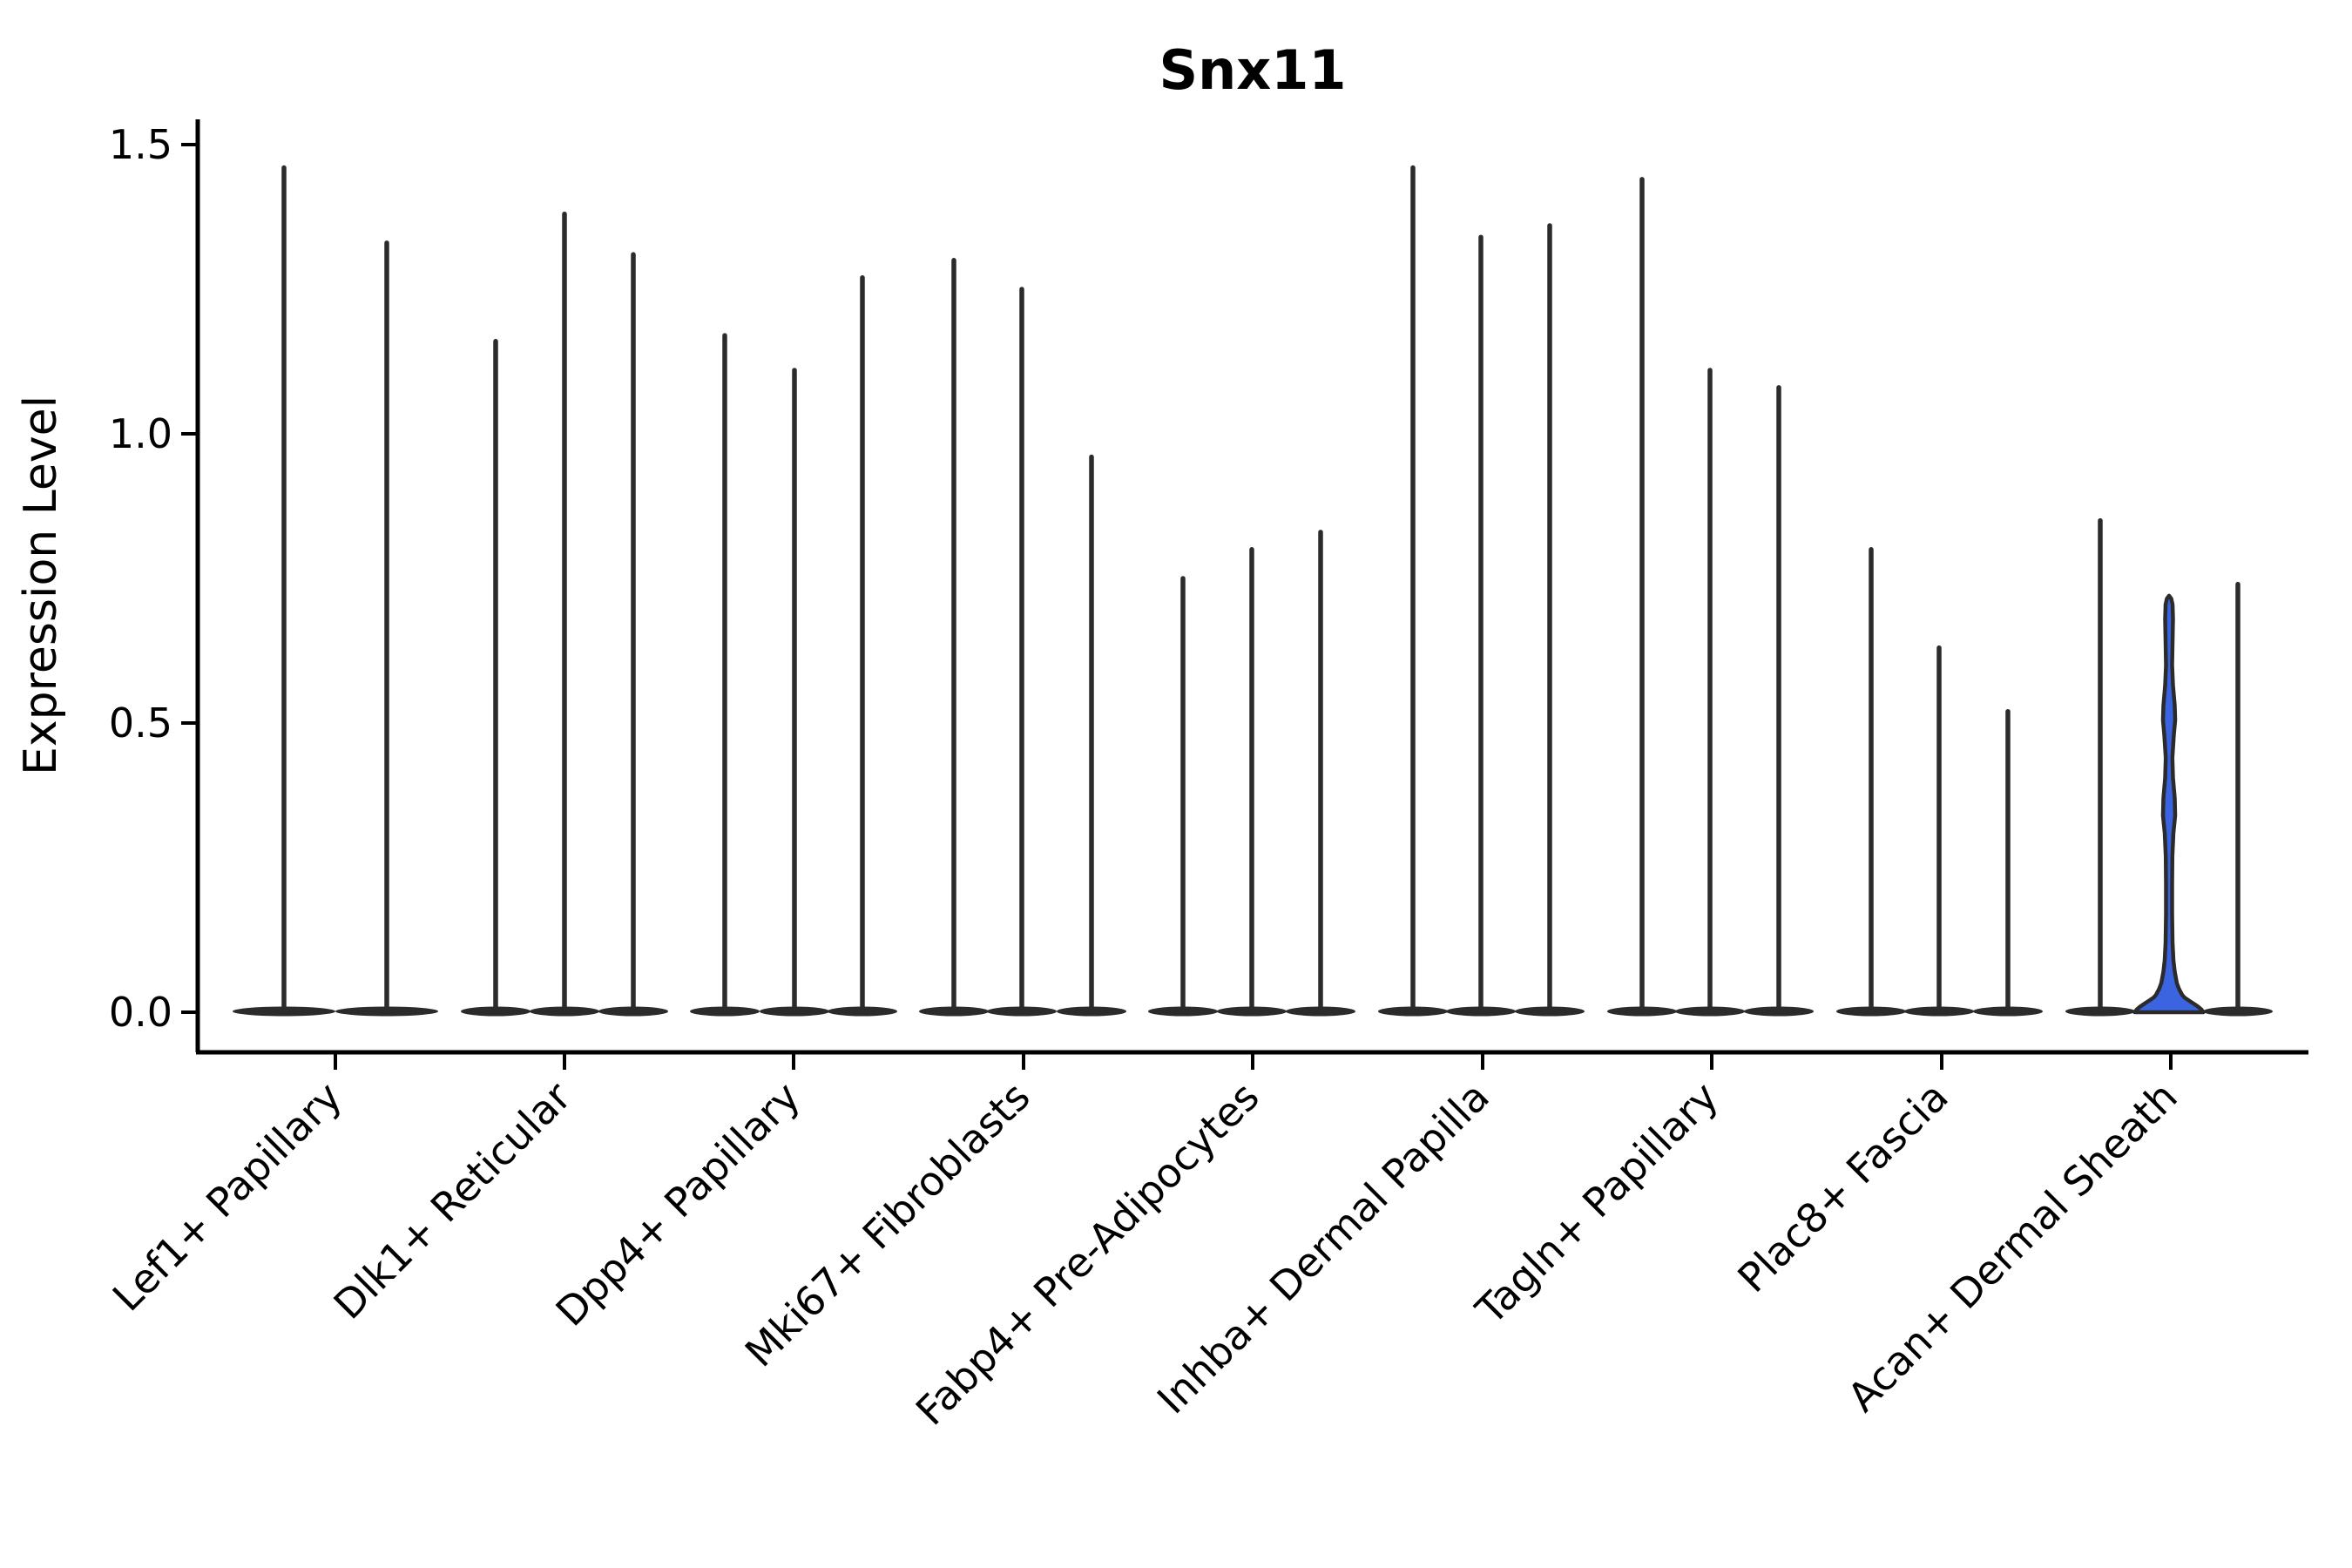  What do you see at coordinates (2169, 804) in the screenshot?
I see `highlighted-violin` at bounding box center [2169, 804].